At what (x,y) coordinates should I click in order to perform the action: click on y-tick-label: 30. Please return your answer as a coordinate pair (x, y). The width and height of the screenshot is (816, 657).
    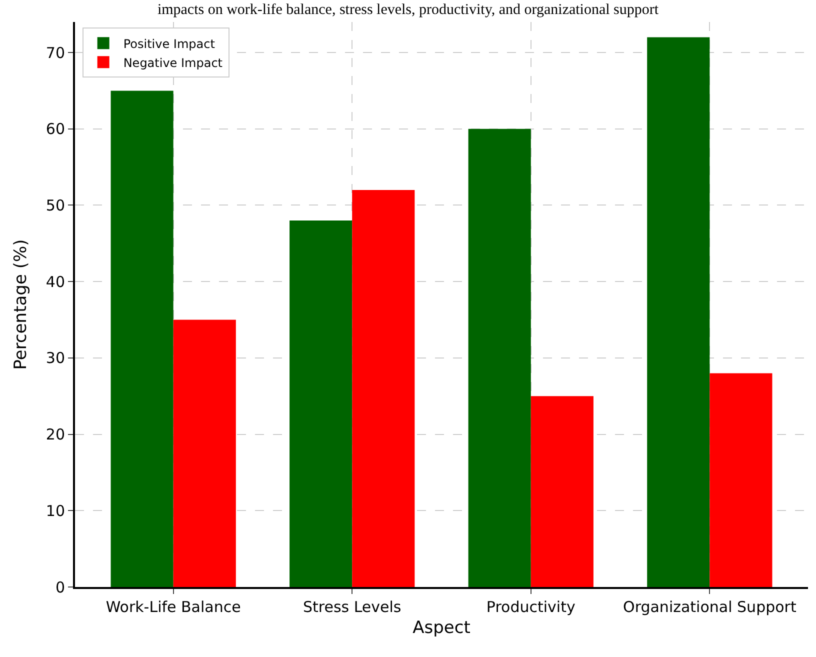
    Looking at the image, I should click on (55, 358).